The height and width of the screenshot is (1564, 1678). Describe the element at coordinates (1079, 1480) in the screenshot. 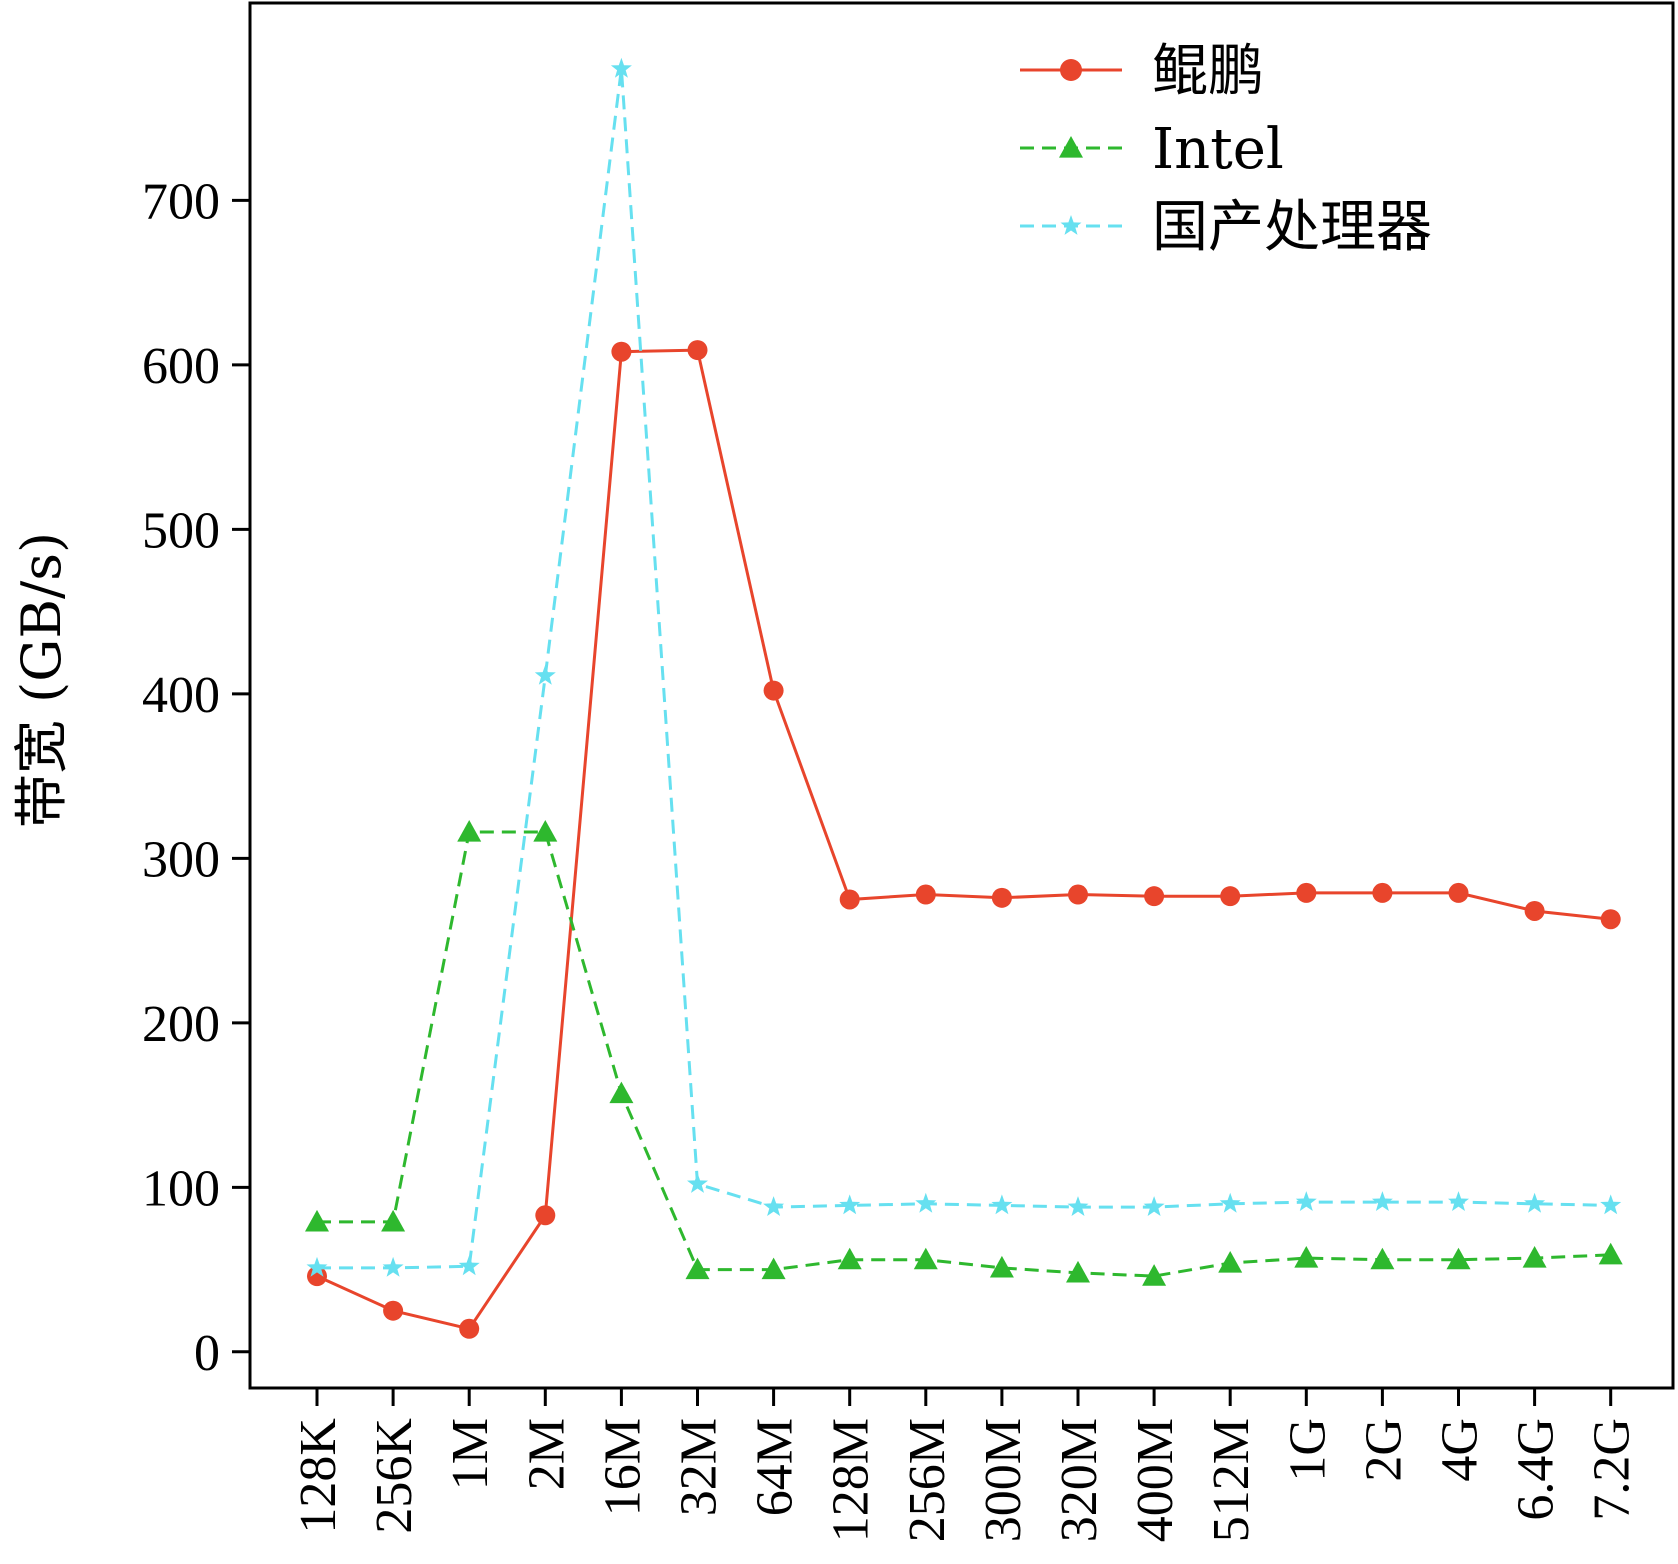

I see `x-tick-label: 320M` at that location.